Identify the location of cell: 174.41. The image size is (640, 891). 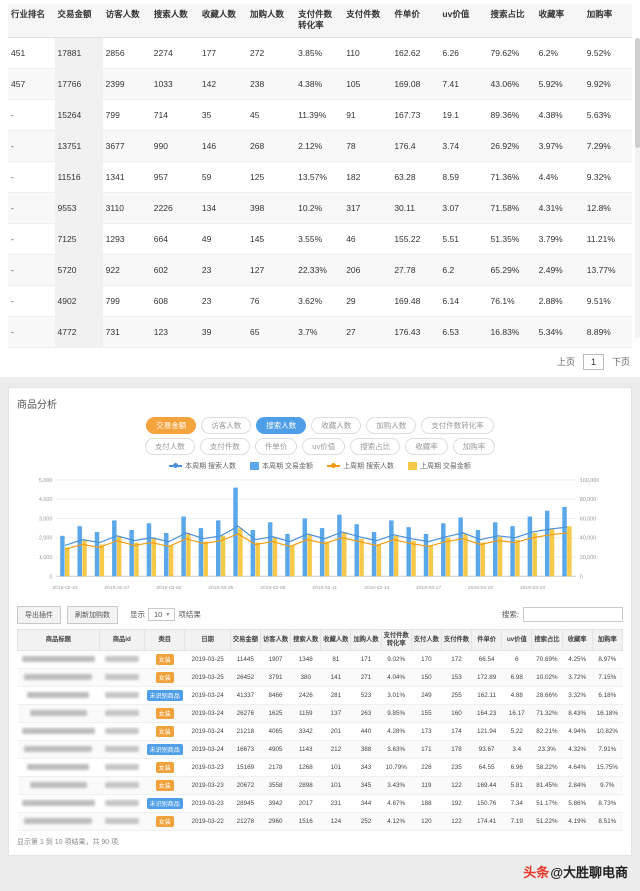
(486, 821).